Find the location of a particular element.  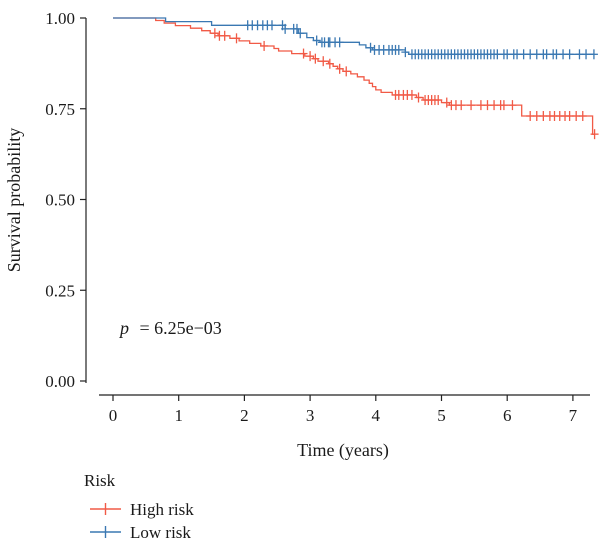

x-tick-label: 2 is located at coordinates (244, 415).